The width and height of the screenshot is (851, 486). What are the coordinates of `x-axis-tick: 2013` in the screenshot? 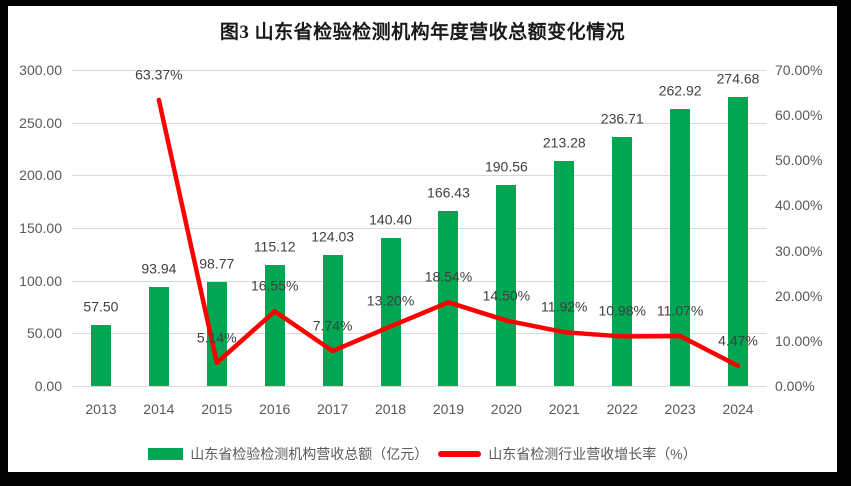 It's located at (101, 409).